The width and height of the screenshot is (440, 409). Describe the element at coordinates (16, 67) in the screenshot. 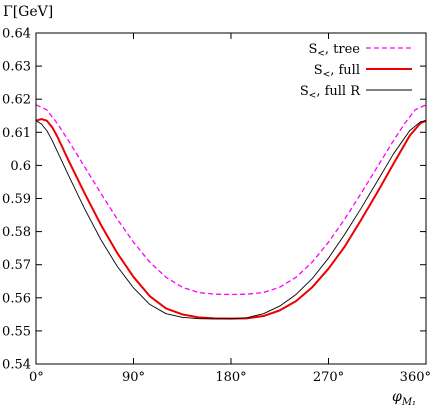

I see `y-tick-label: 0.63` at that location.